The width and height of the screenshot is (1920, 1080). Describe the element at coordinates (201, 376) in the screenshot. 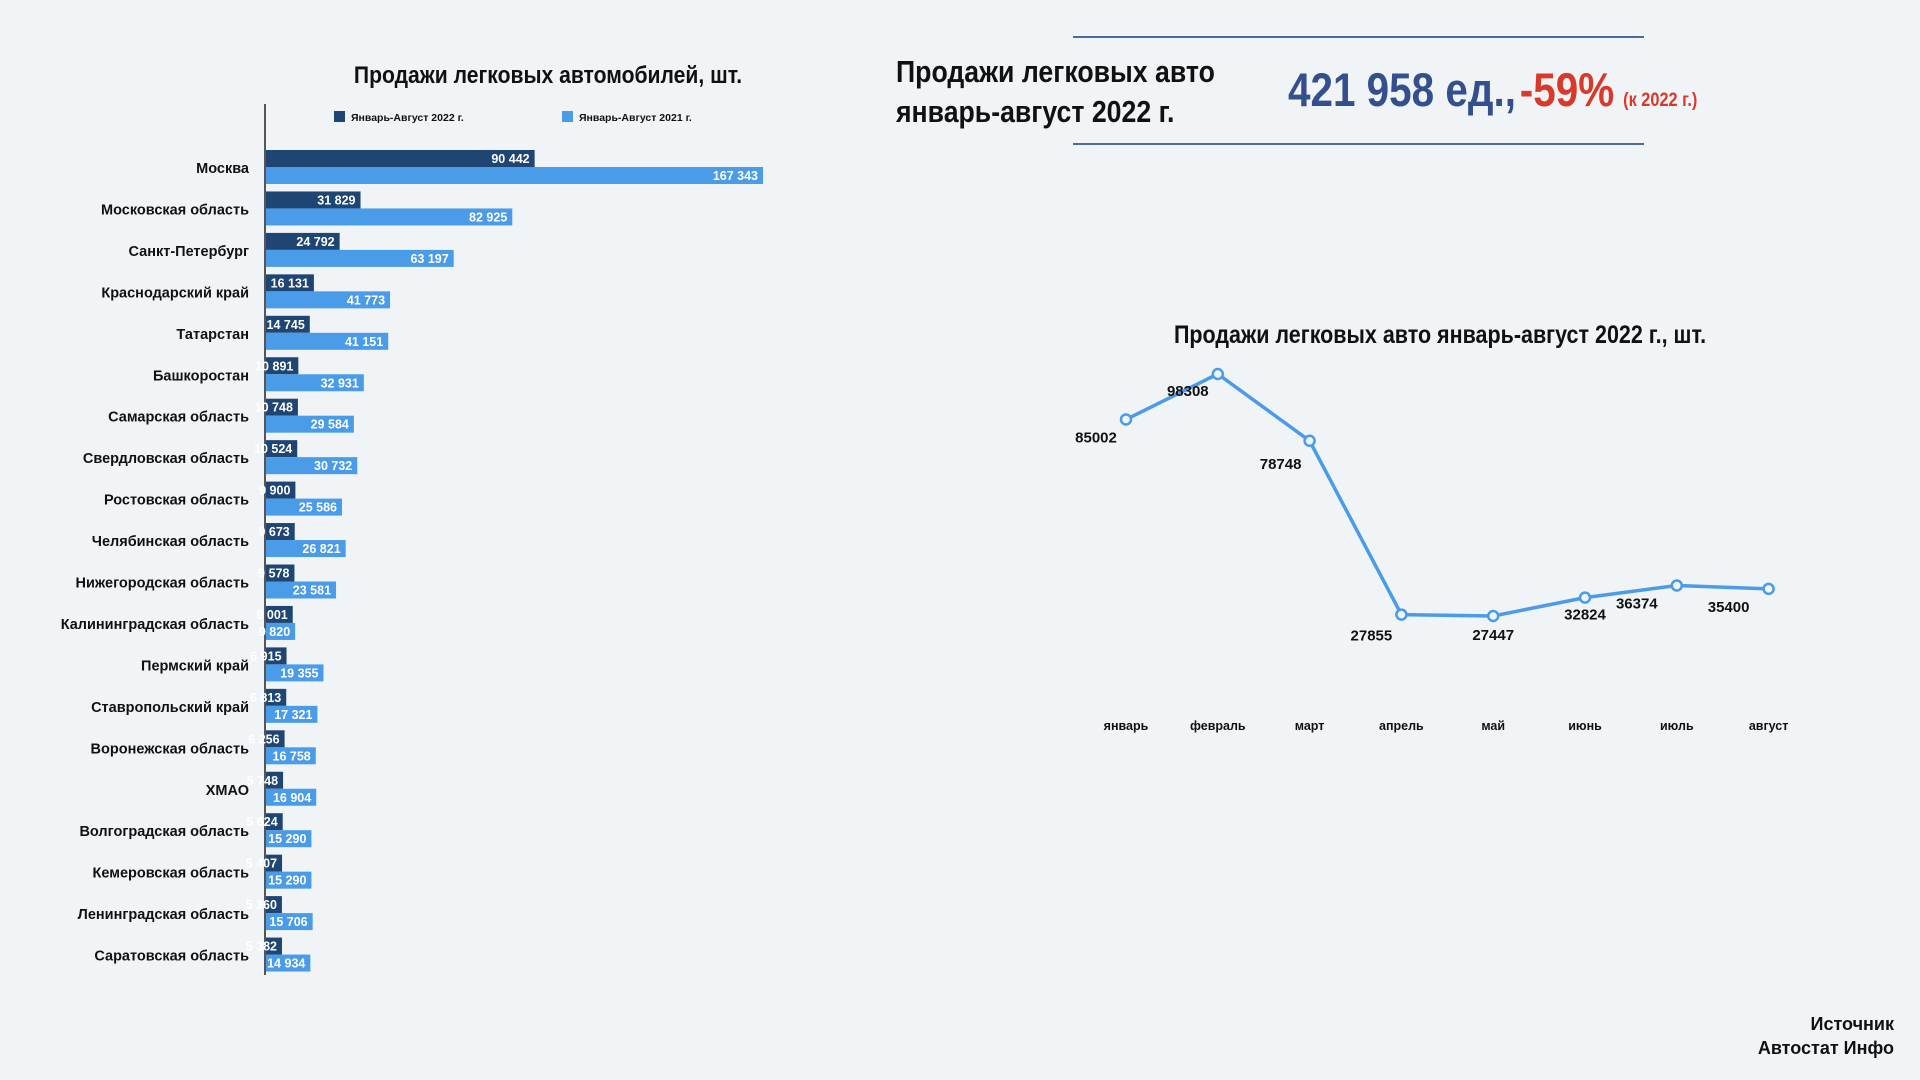

I see `bar-category-label: Башкоростан` at that location.